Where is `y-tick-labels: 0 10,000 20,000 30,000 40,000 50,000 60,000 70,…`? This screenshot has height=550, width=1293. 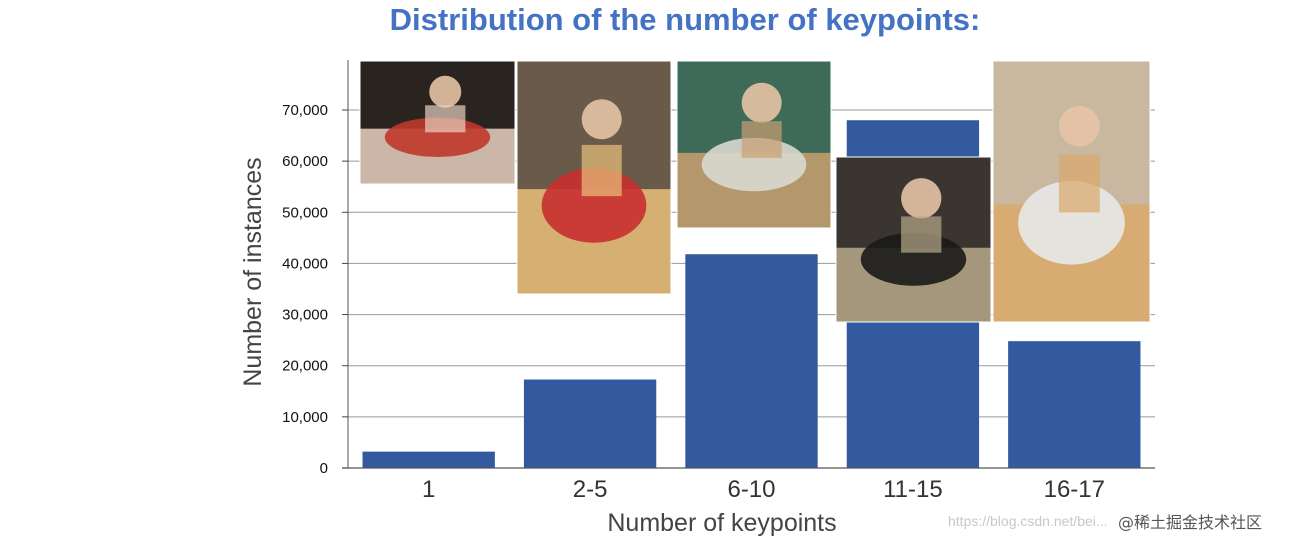 y-tick-labels: 0 10,000 20,000 30,000 40,000 50,000 60,000 70,… is located at coordinates (315, 289).